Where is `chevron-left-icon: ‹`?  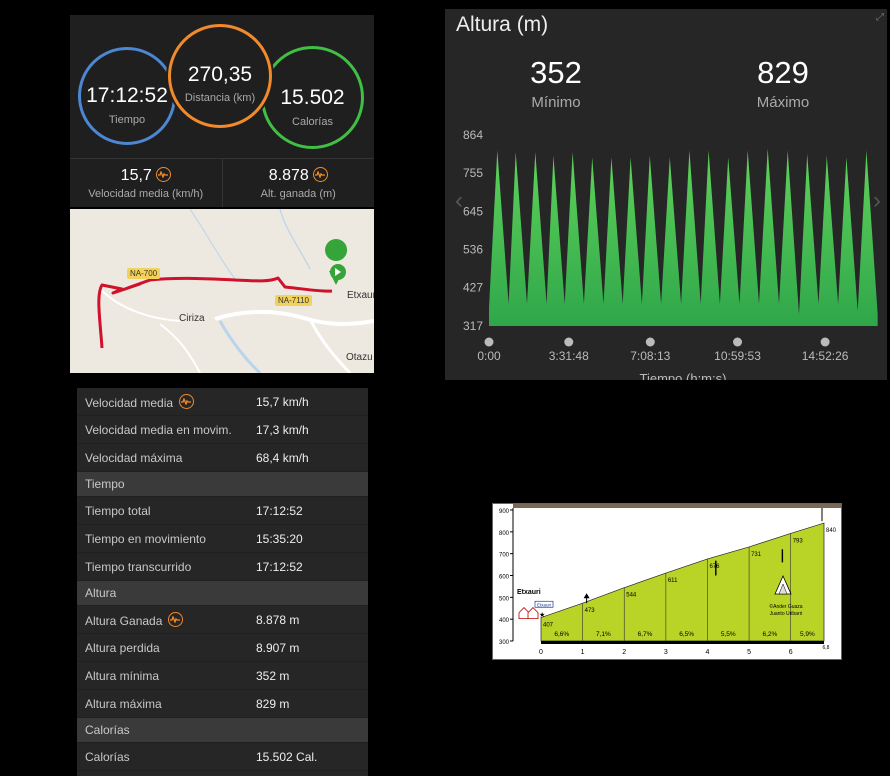
chevron-left-icon: ‹ is located at coordinates (459, 200).